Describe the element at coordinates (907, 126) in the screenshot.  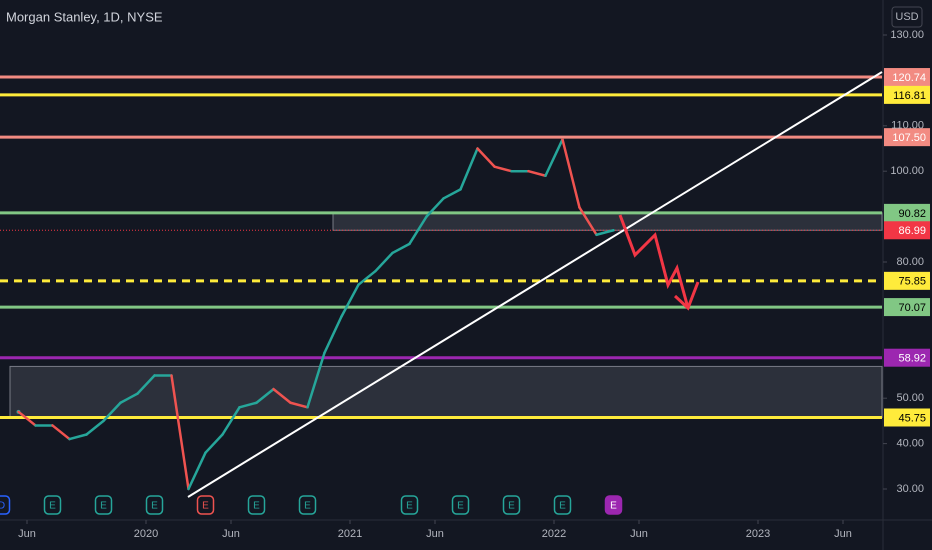
I see `y-tick-label: 110.00` at that location.